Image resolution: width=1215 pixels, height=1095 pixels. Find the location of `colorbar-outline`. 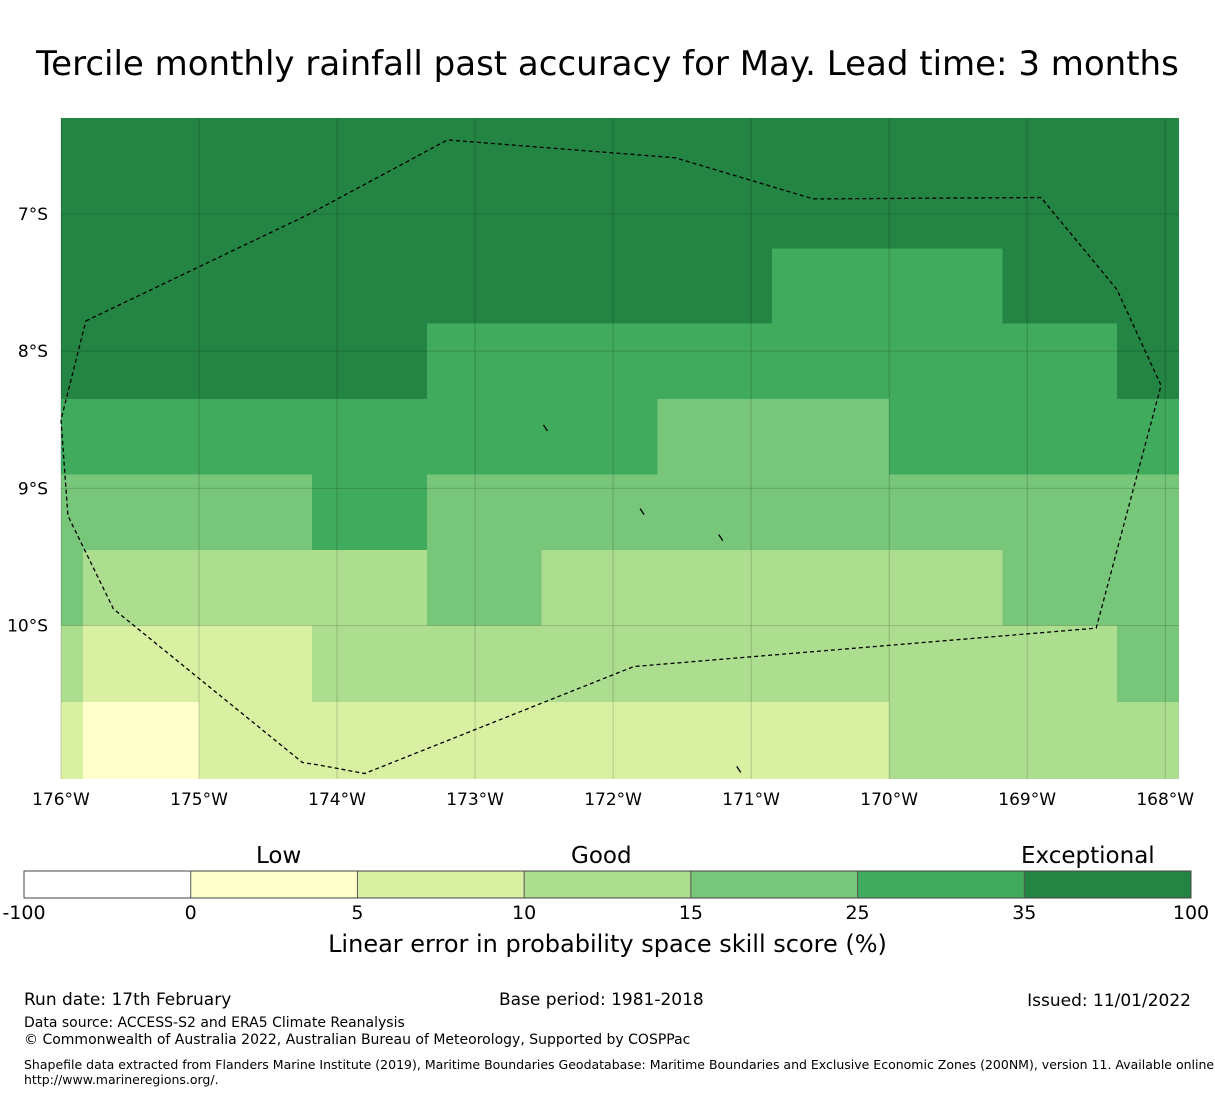

colorbar-outline is located at coordinates (607, 884).